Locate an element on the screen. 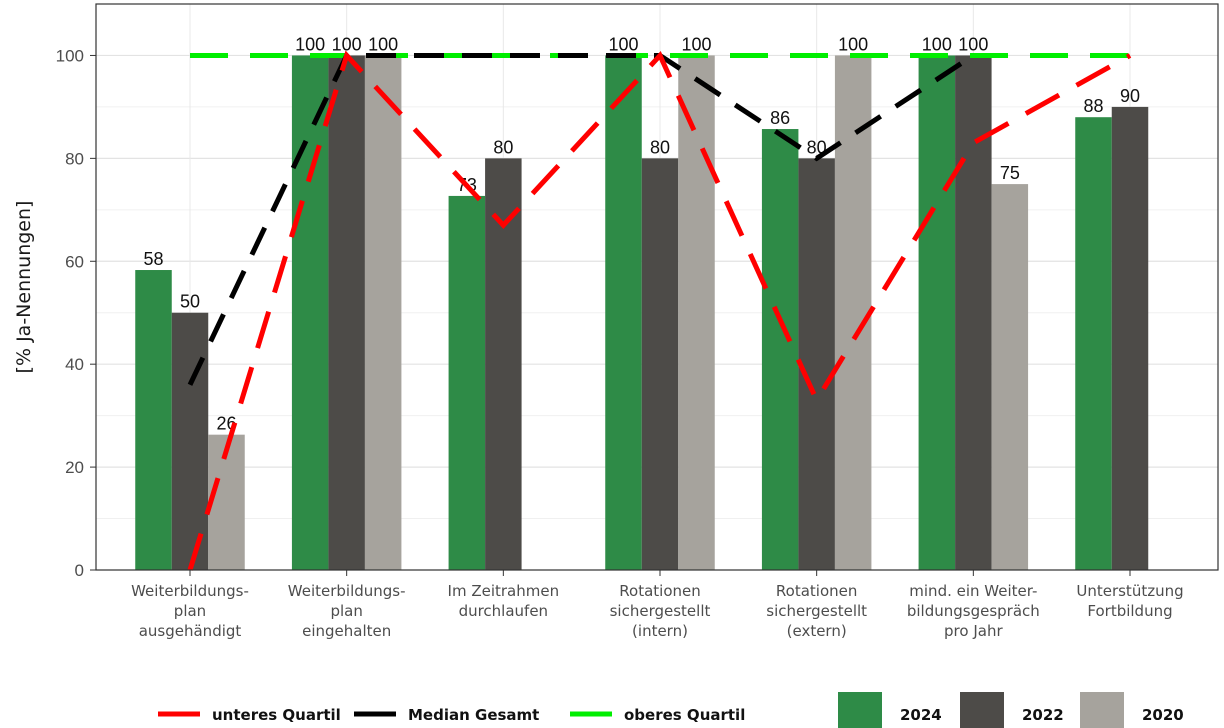  y-tick-label: 80 is located at coordinates (74, 158).